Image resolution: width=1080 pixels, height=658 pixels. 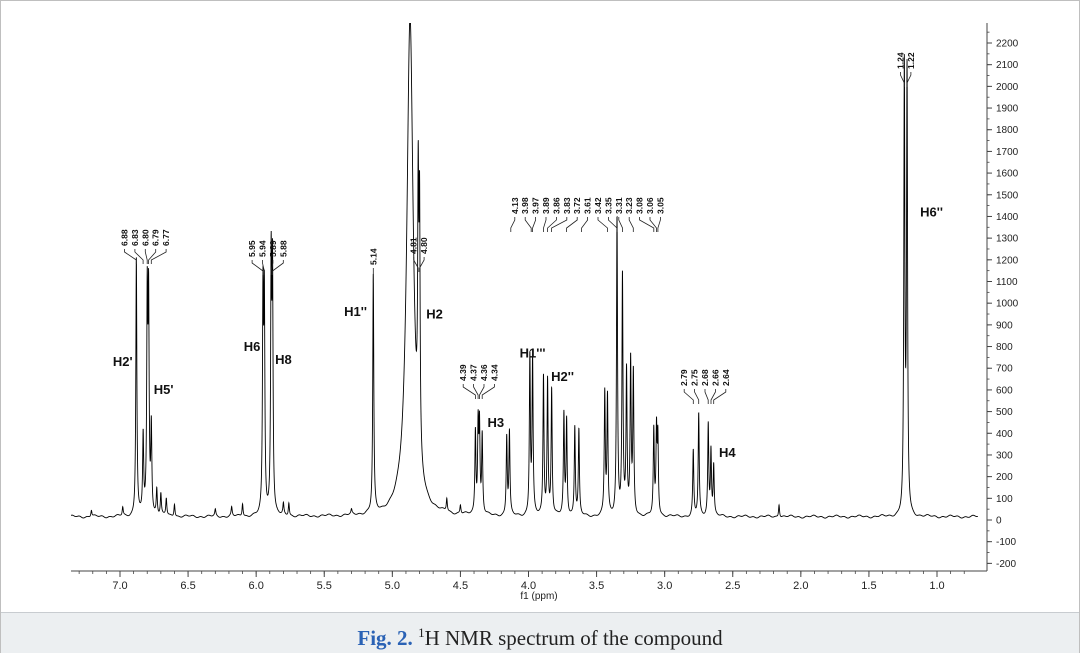 I want to click on y-tick-label: 0, so click(x=999, y=521).